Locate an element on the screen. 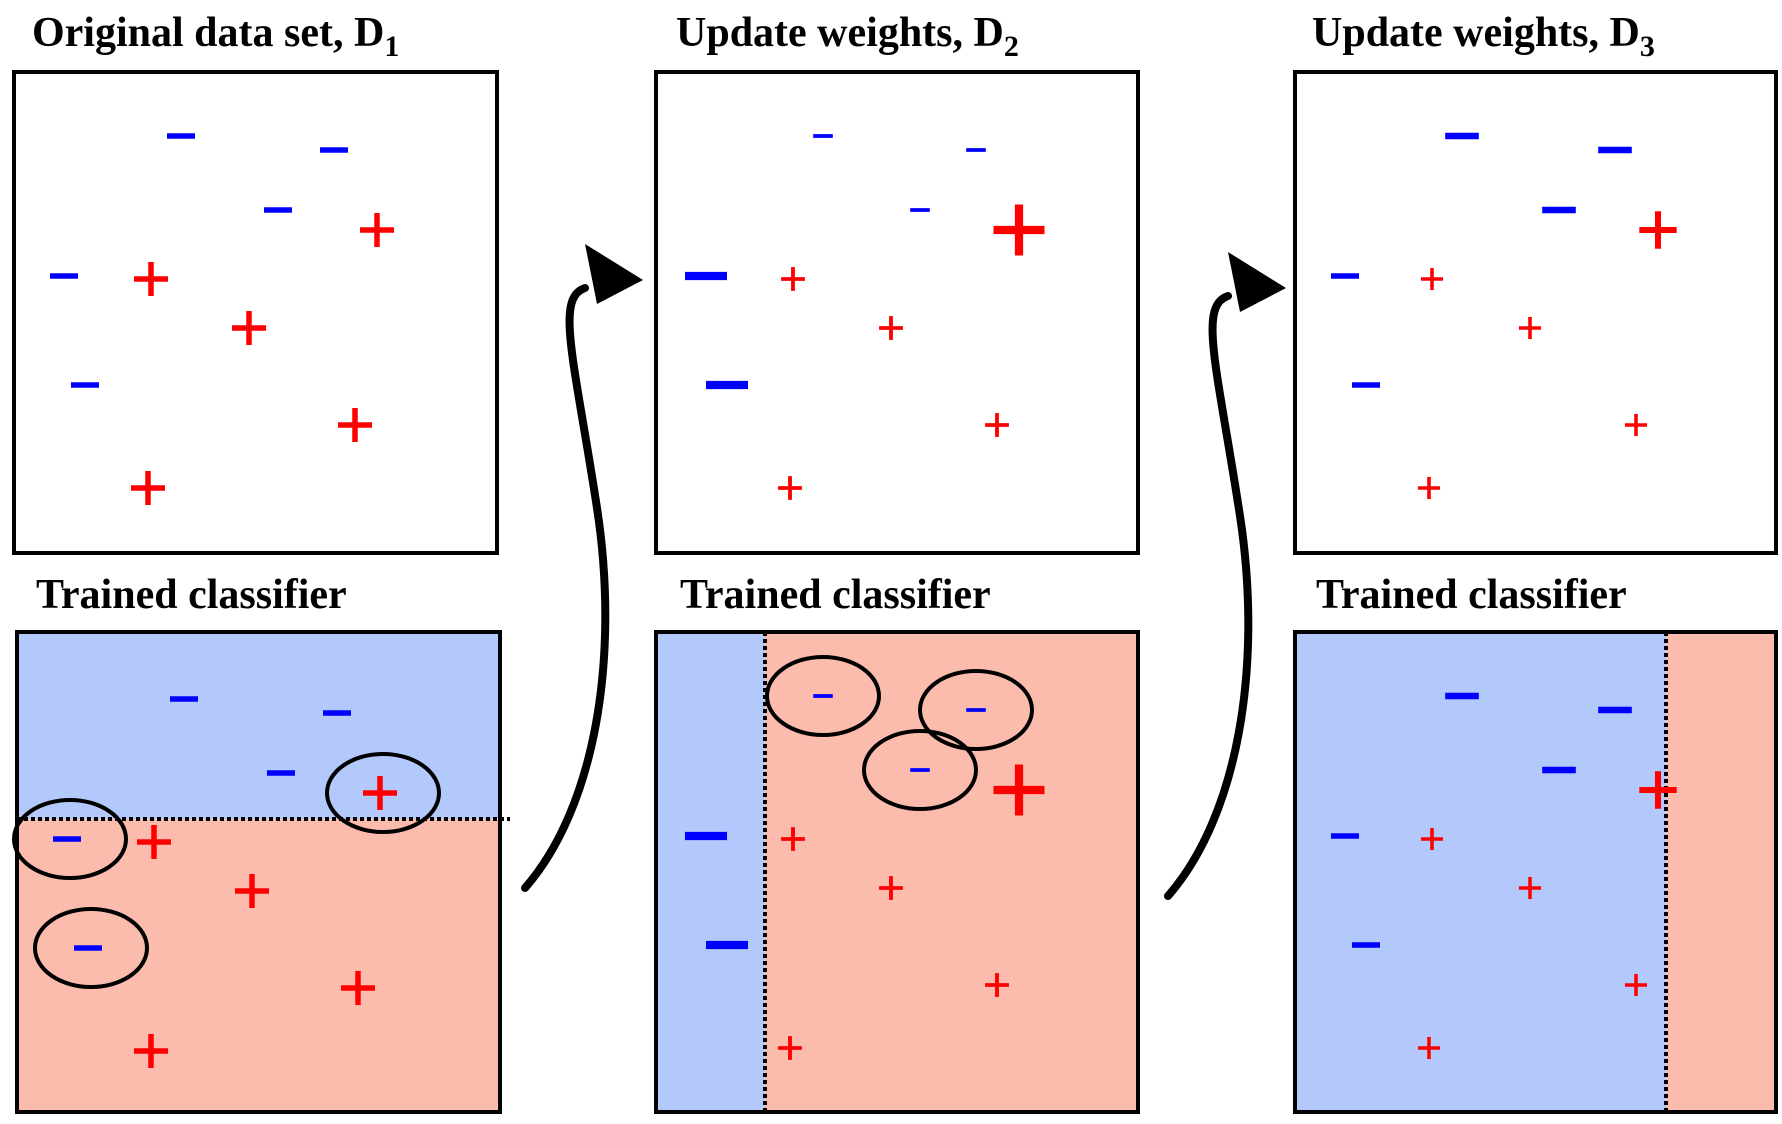  panel-title: Original data set, D1 is located at coordinates (215, 36).